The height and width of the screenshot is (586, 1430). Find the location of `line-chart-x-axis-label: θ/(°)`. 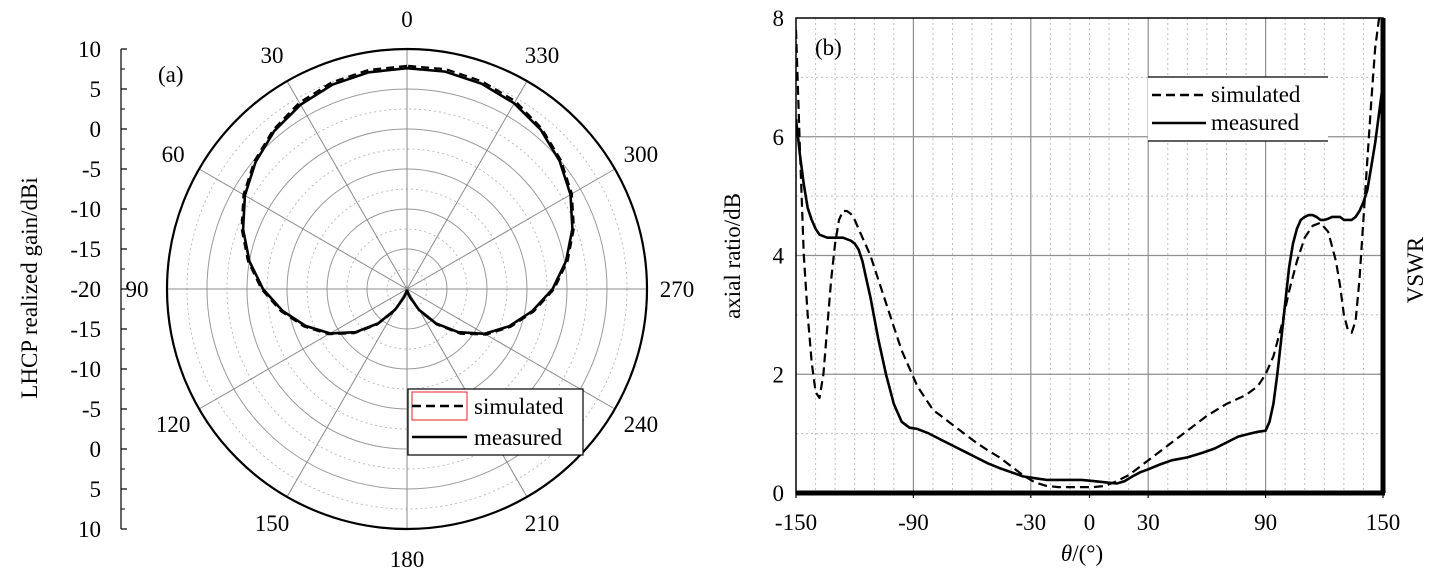

line-chart-x-axis-label: θ/(°) is located at coordinates (1082, 553).